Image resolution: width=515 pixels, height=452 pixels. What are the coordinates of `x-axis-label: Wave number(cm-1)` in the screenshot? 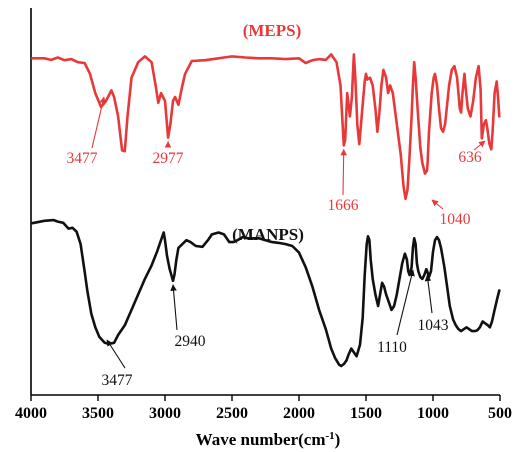 It's located at (268, 439).